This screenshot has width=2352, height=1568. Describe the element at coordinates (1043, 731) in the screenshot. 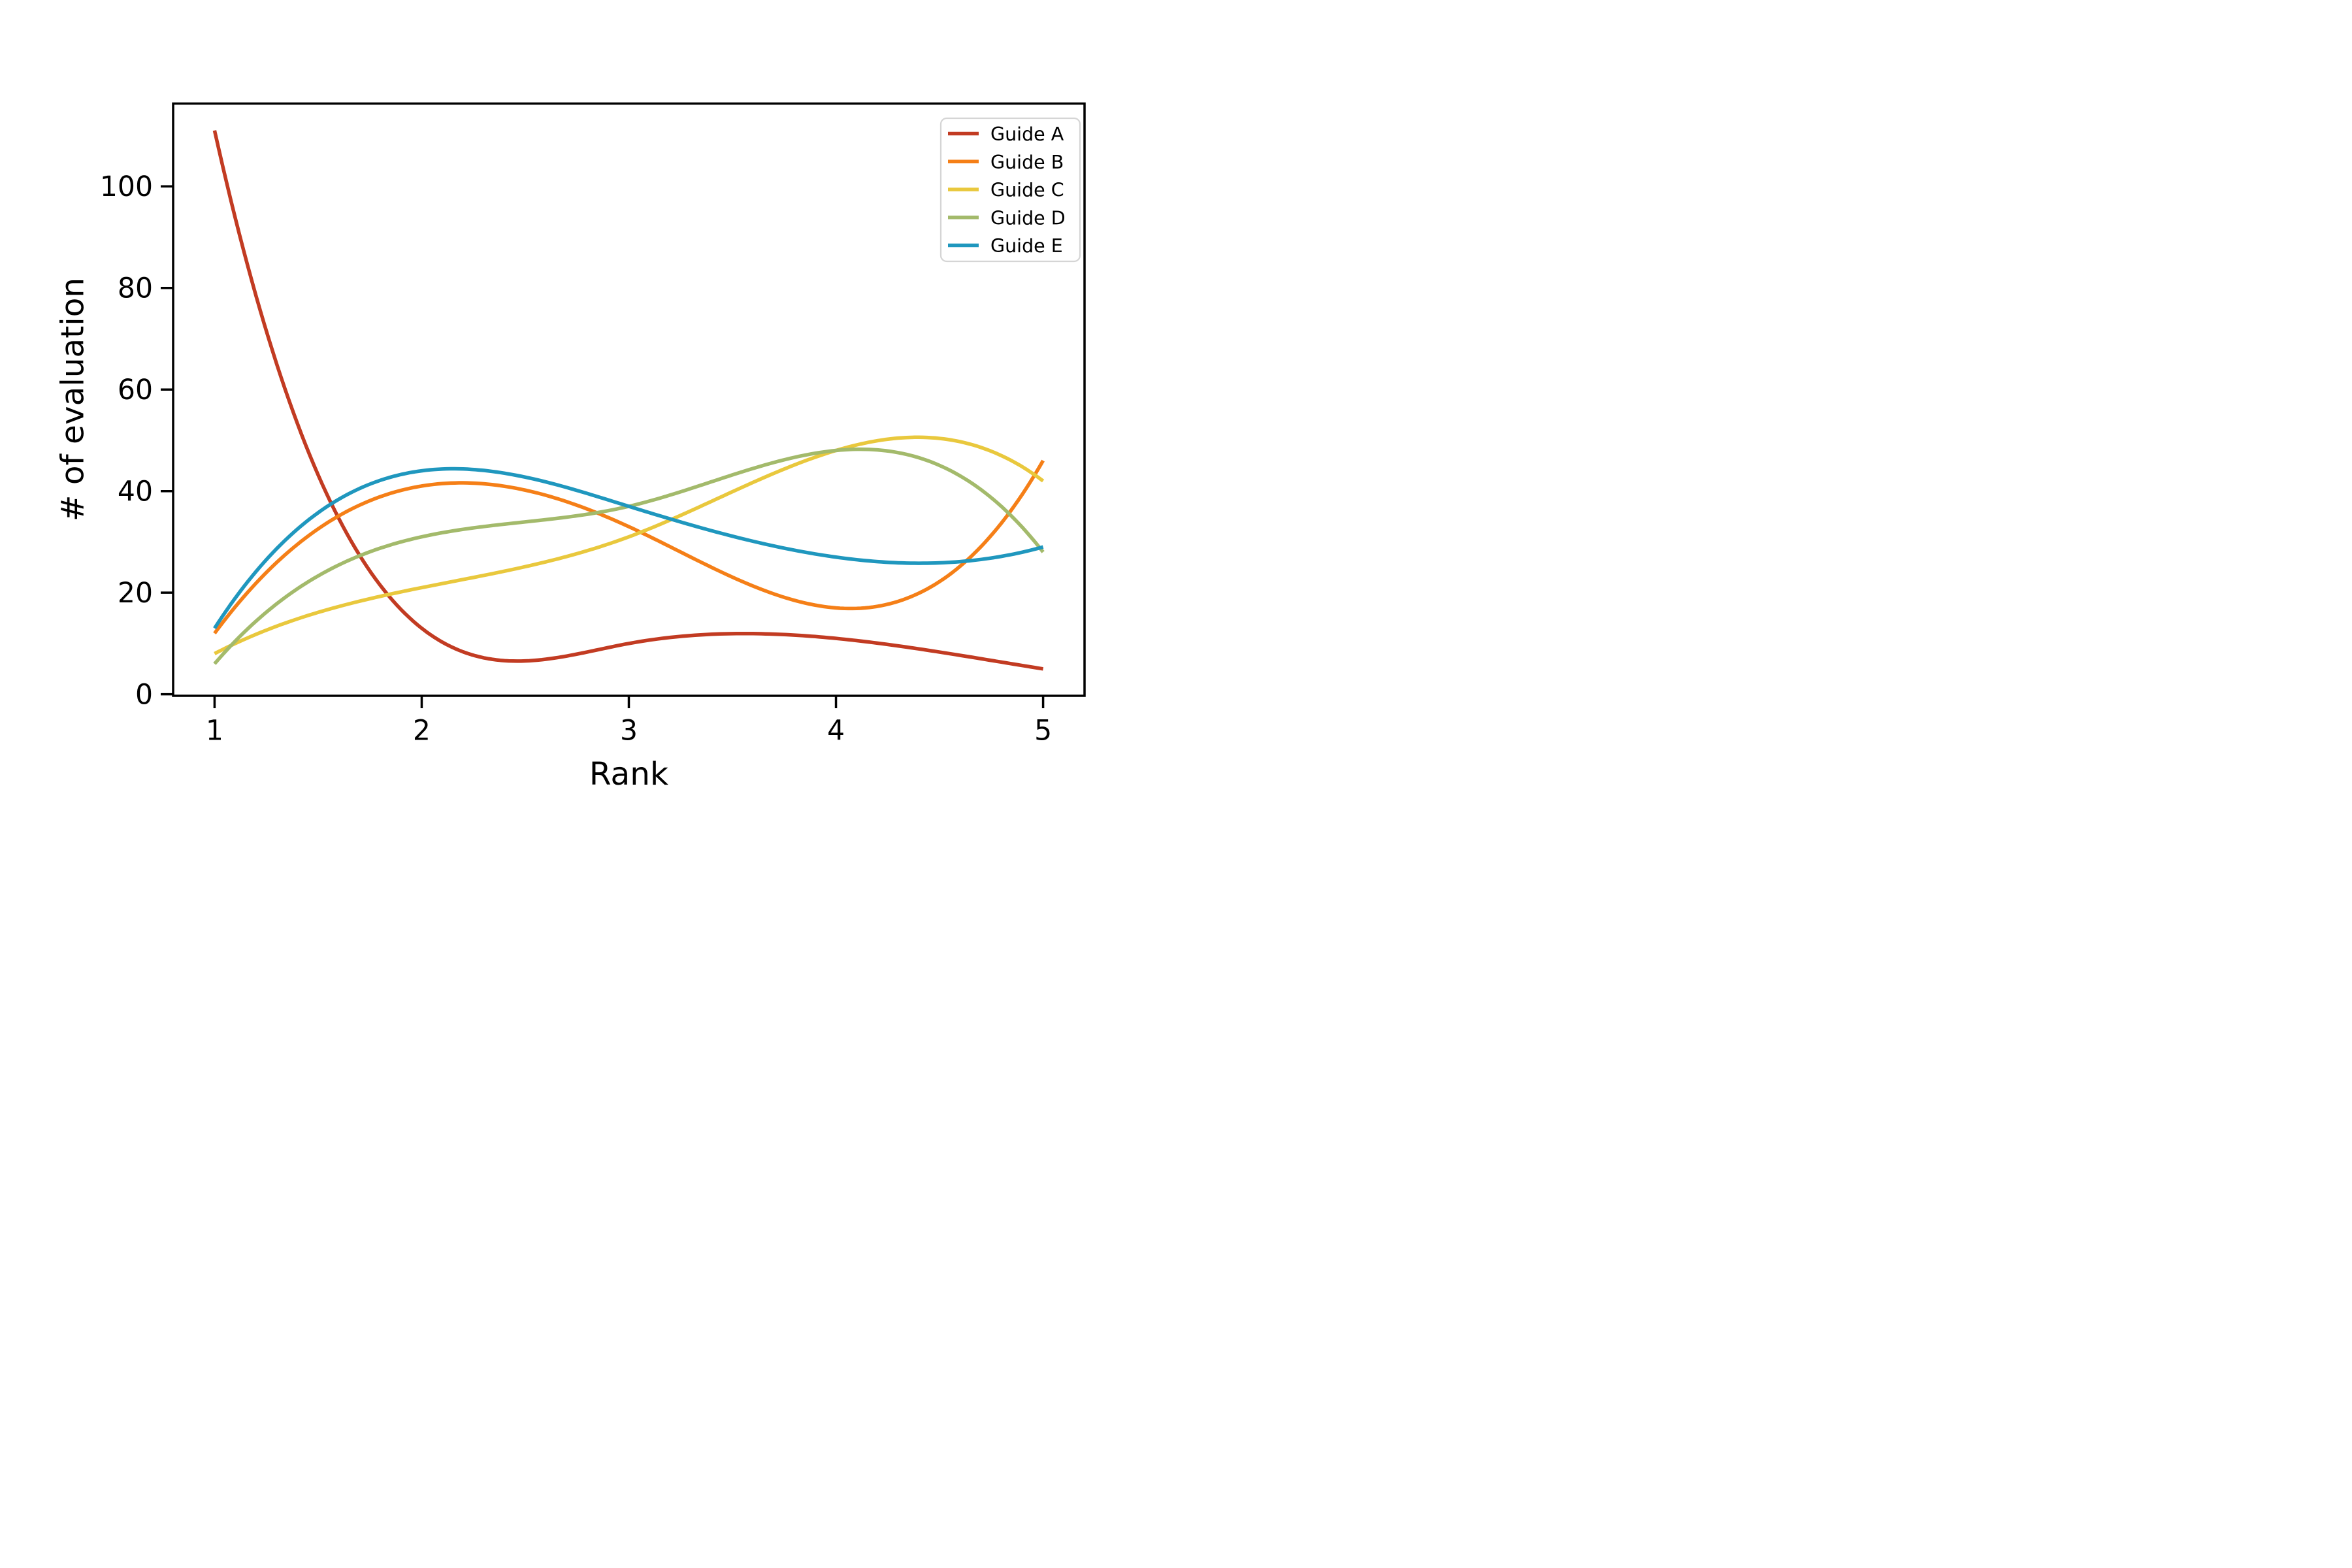

I see `x-tick-label: 5` at that location.